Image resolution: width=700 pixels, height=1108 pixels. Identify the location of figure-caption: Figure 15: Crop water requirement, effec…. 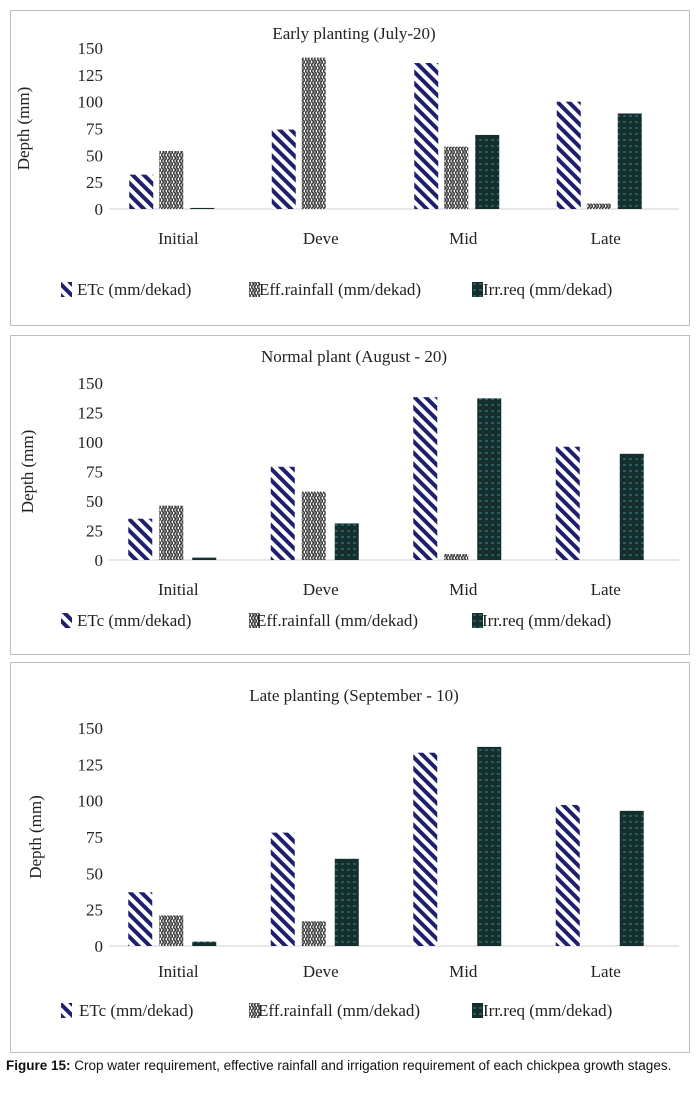
(346, 1066).